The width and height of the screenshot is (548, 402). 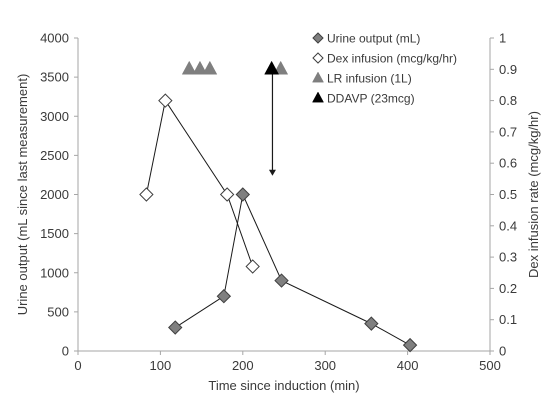 I want to click on x-tick-label: 200, so click(x=243, y=365).